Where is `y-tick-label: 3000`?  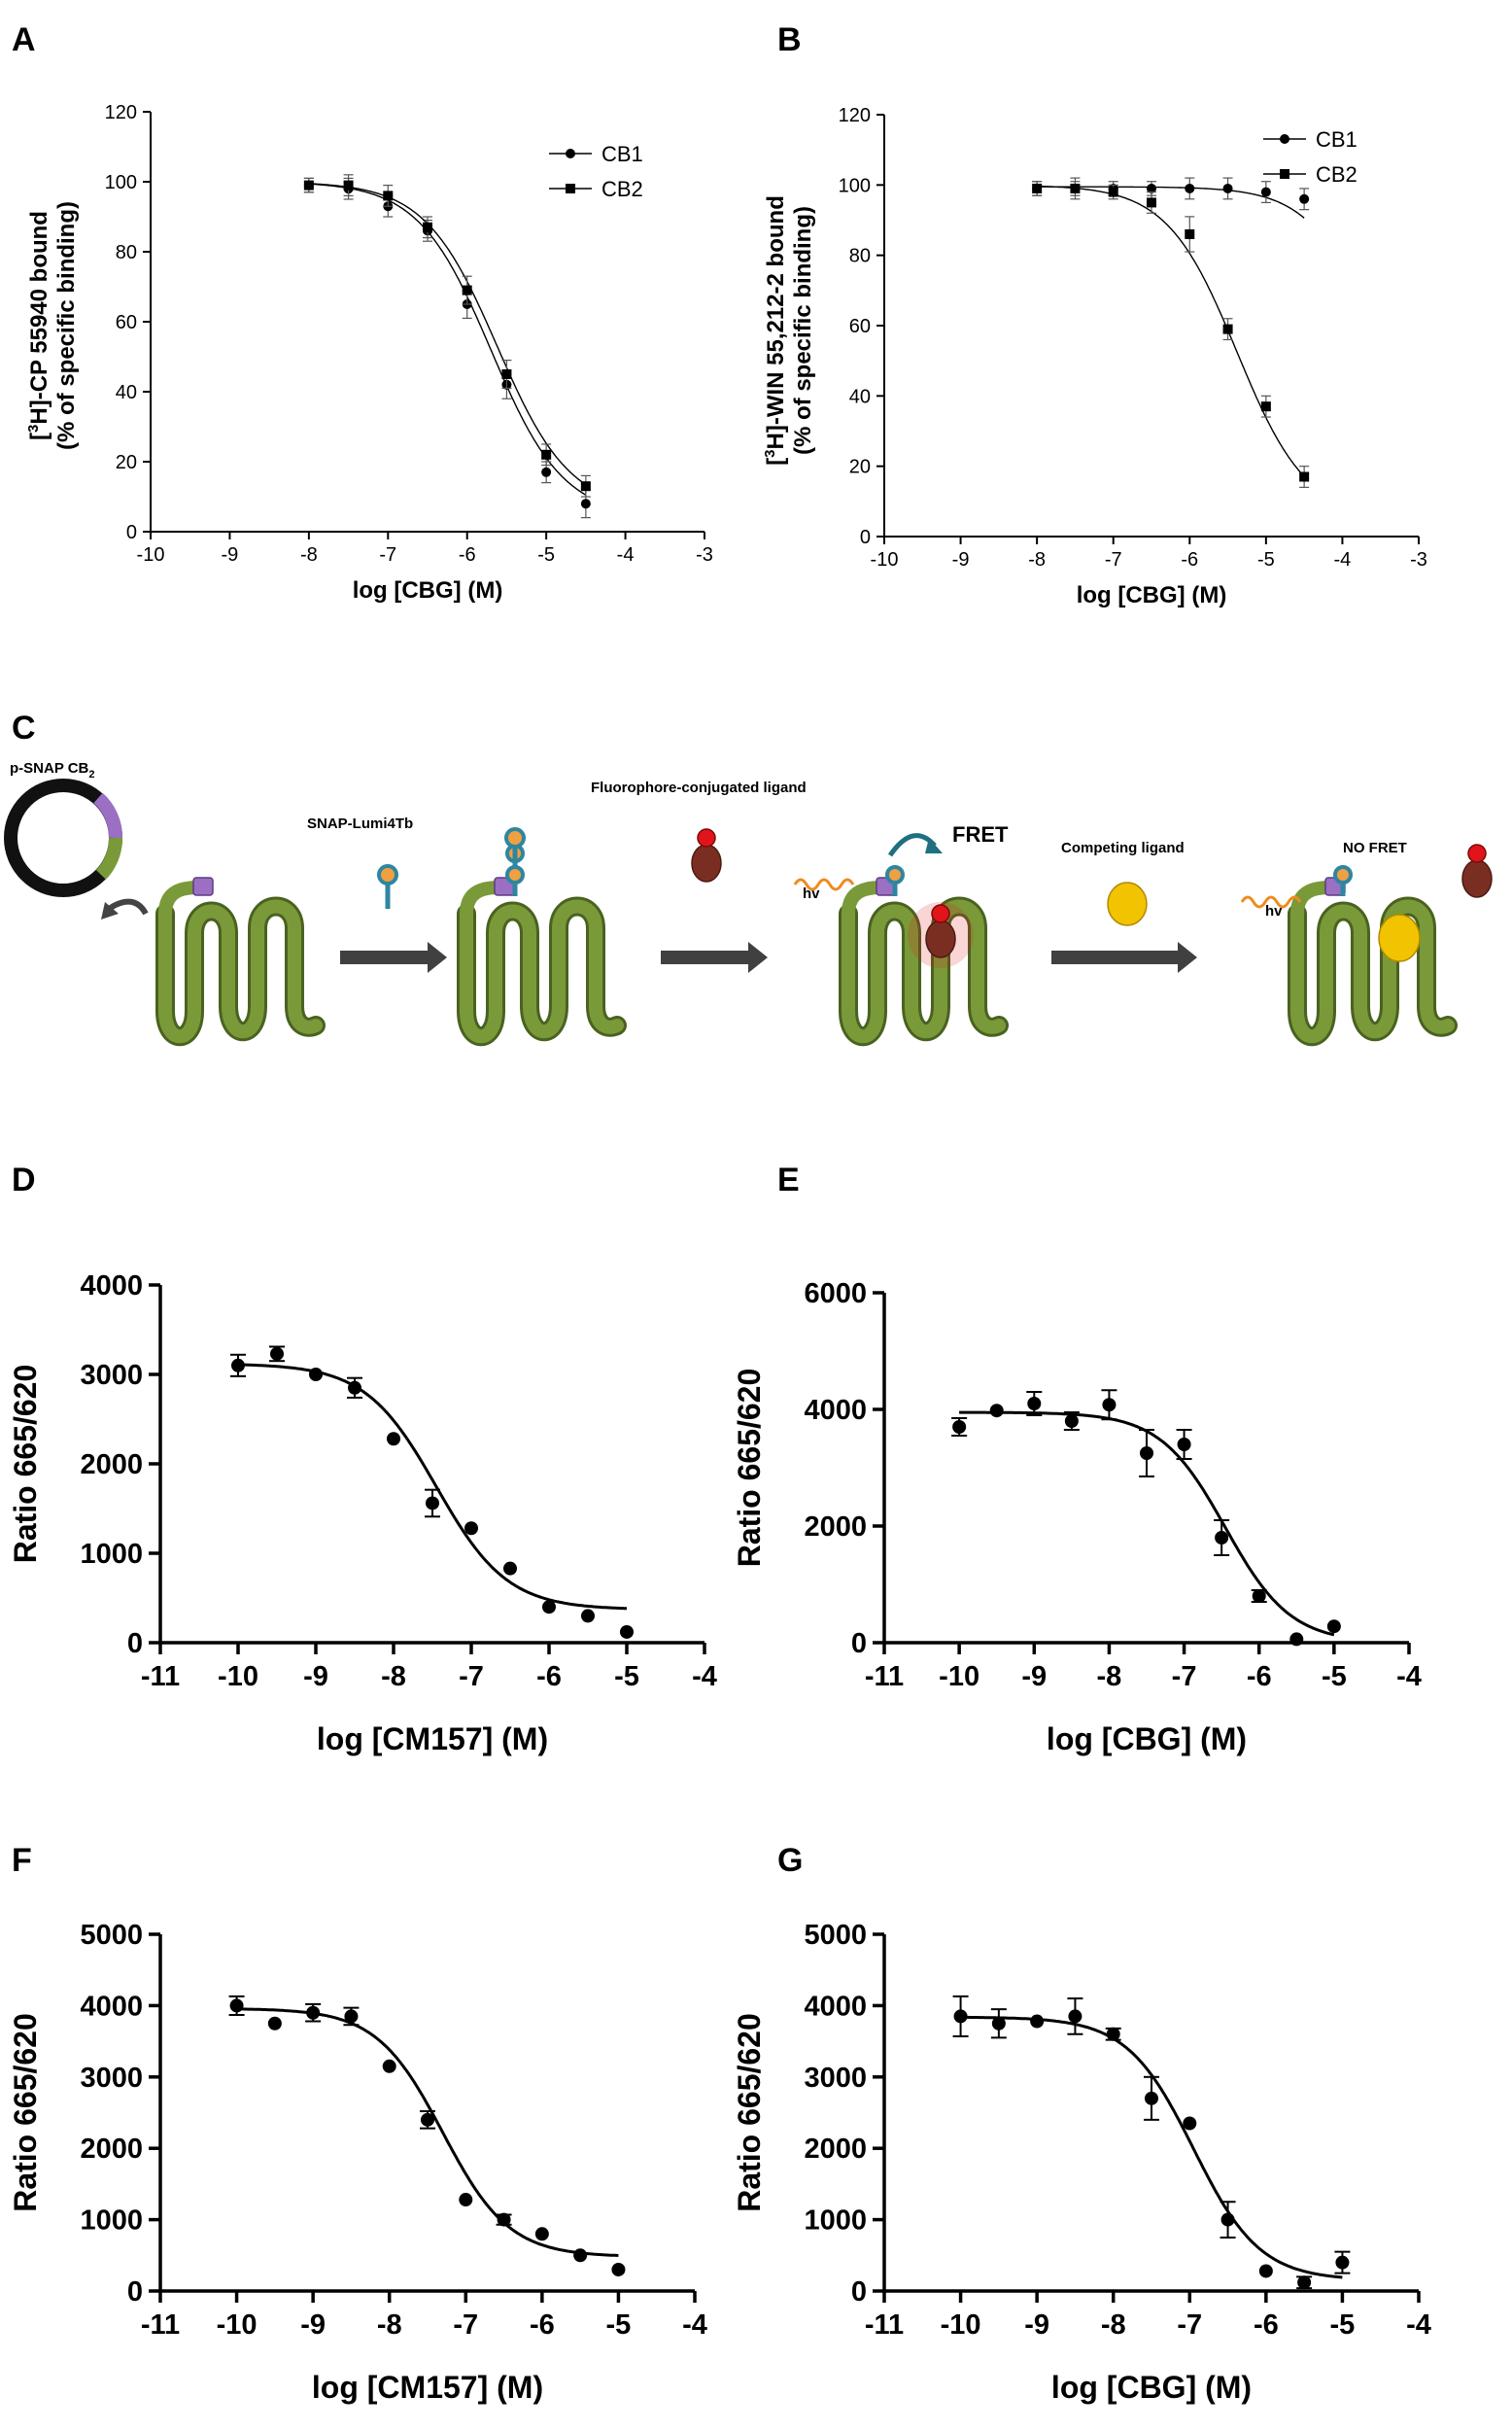 y-tick-label: 3000 is located at coordinates (835, 2078).